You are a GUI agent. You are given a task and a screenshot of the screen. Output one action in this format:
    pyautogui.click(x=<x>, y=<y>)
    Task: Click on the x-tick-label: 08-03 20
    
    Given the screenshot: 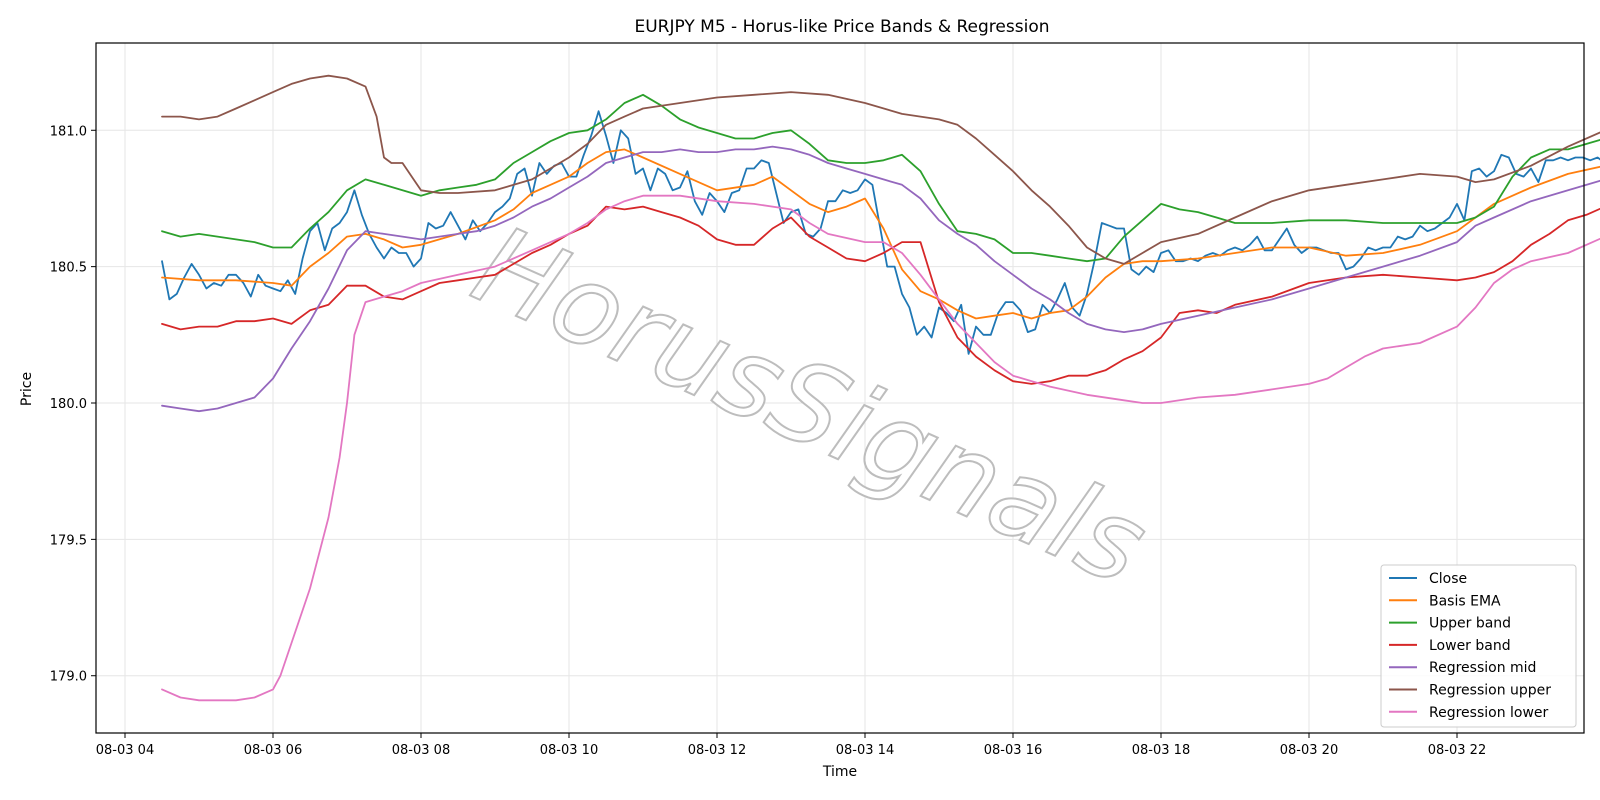 What is the action you would take?
    pyautogui.click(x=1309, y=750)
    